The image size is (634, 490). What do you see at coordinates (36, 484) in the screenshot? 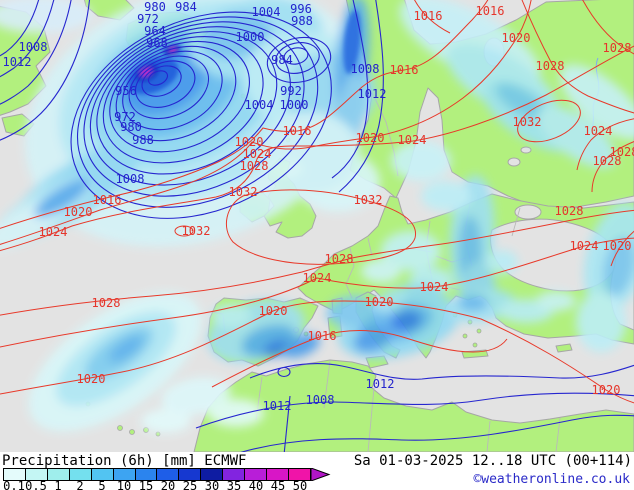
I see `colorbar-tick: 0.5` at bounding box center [36, 484].